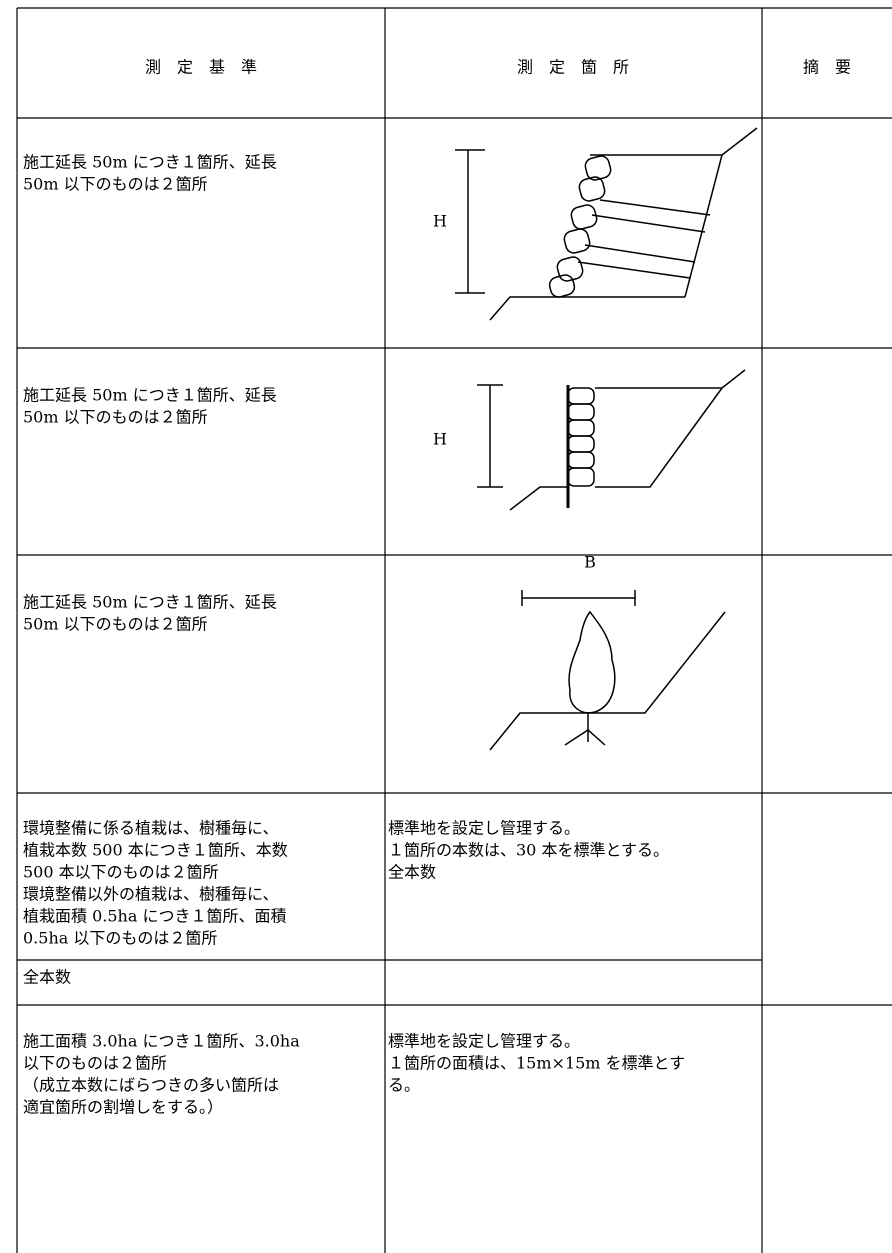 The width and height of the screenshot is (892, 1253). What do you see at coordinates (121, 872) in the screenshot?
I see `criteria-line: 500 本以下のものは２箇所` at bounding box center [121, 872].